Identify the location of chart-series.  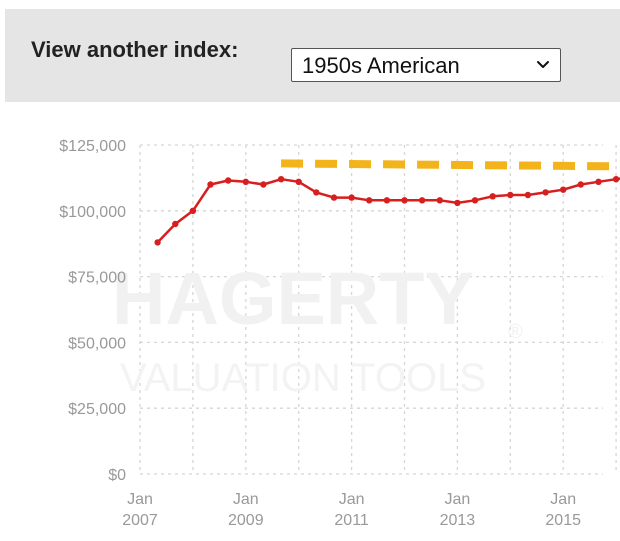
(387, 202).